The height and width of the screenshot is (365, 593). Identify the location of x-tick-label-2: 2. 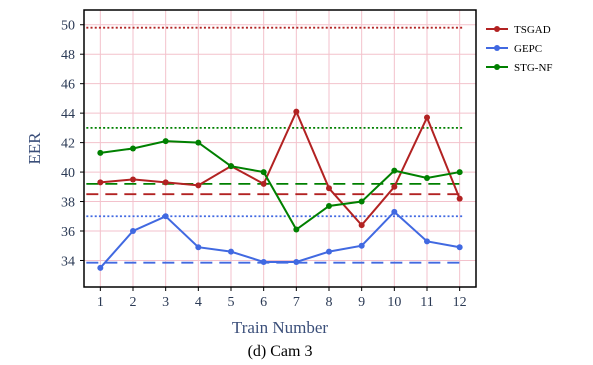
(133, 302).